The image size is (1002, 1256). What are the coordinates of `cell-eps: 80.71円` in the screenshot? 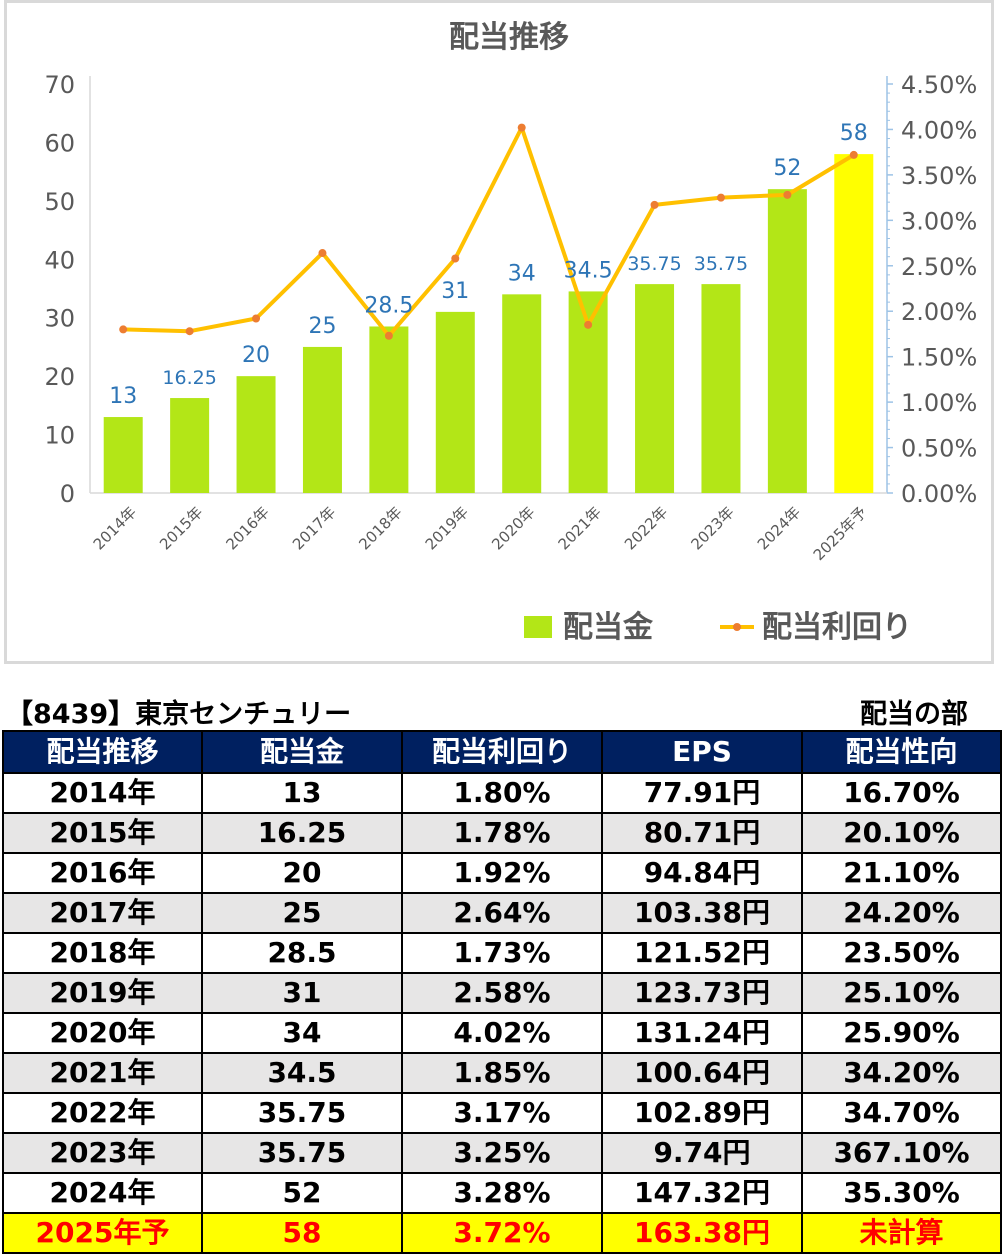 It's located at (702, 833).